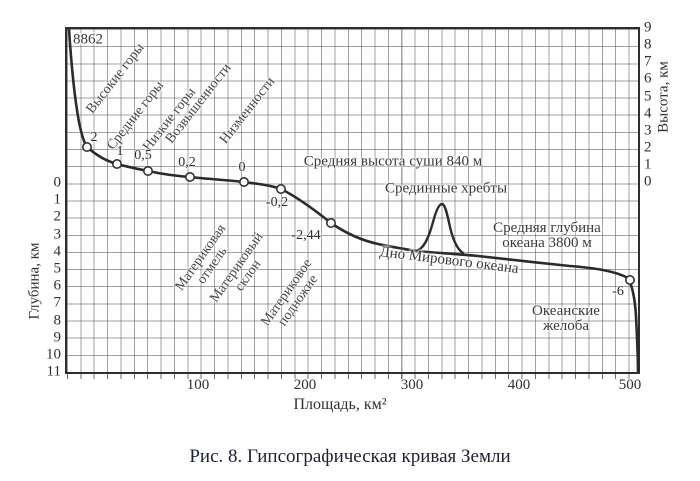 The width and height of the screenshot is (700, 481). Describe the element at coordinates (648, 113) in the screenshot. I see `height-tick-4: 4` at that location.